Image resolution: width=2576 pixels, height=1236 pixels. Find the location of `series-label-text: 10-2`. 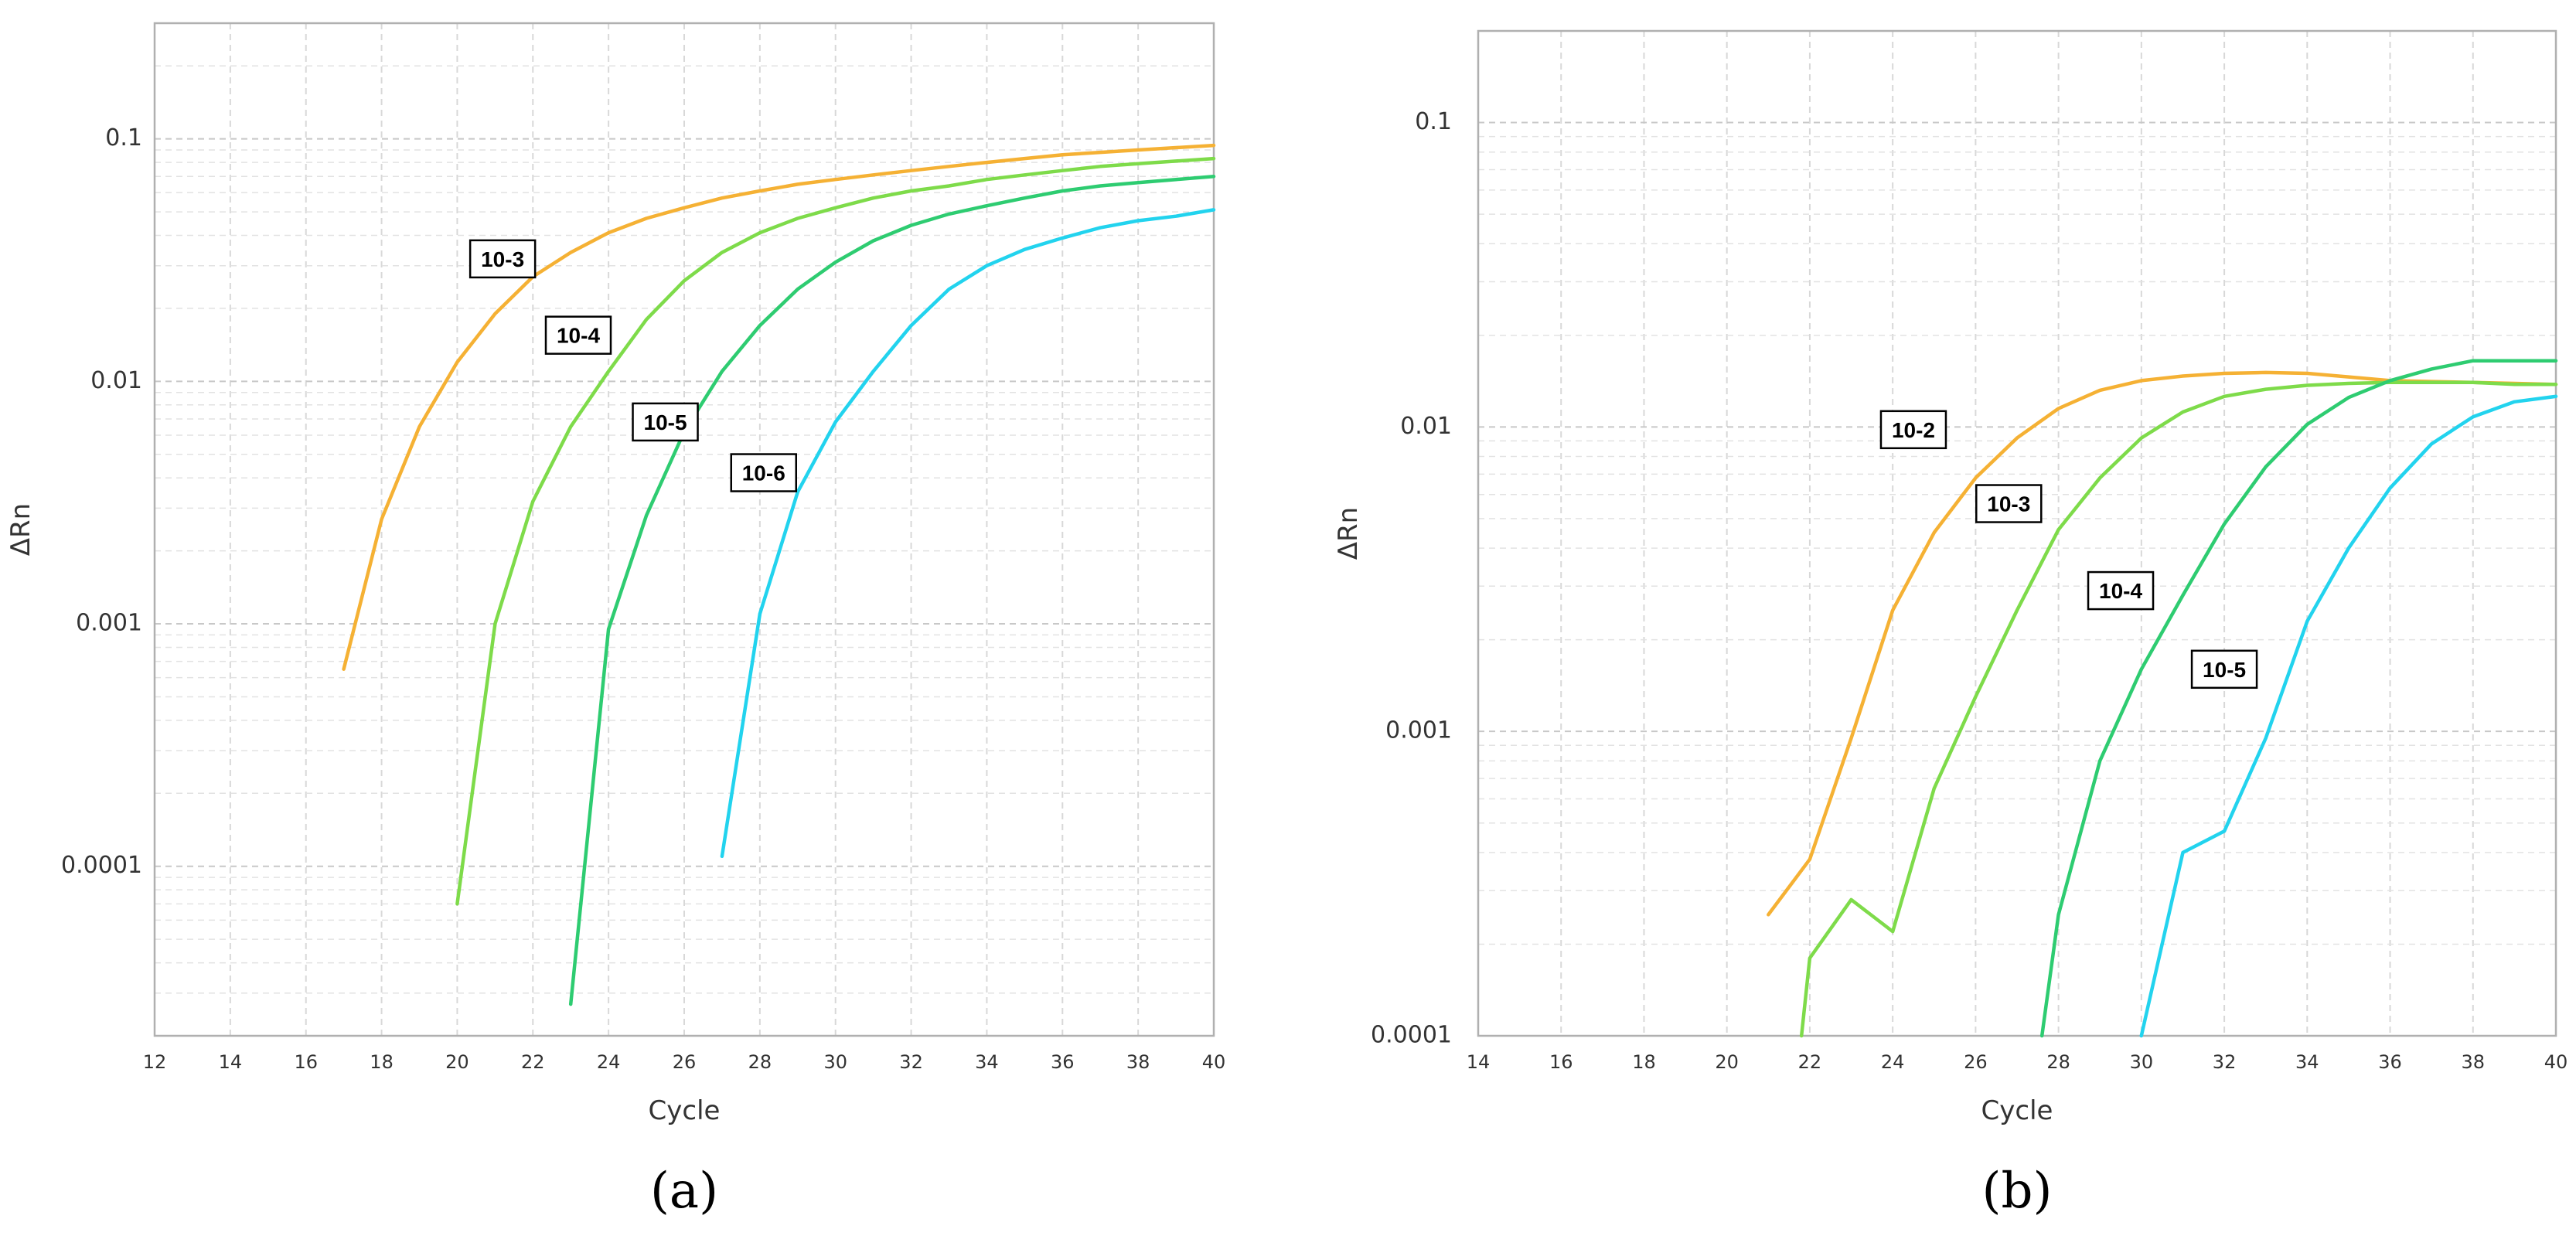

series-label-text: 10-2 is located at coordinates (1913, 430).